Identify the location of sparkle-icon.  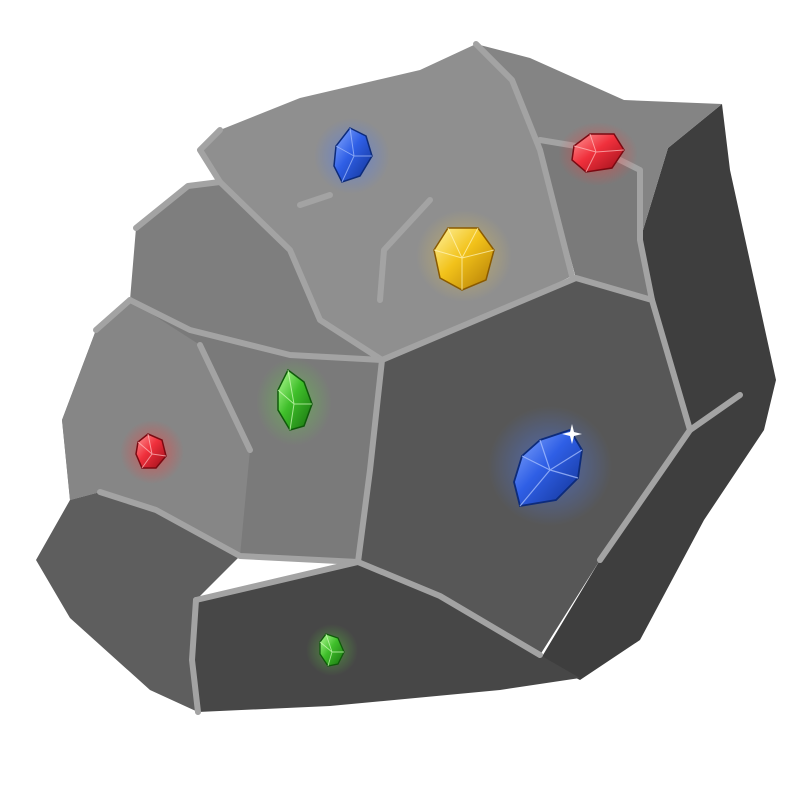
(572, 434).